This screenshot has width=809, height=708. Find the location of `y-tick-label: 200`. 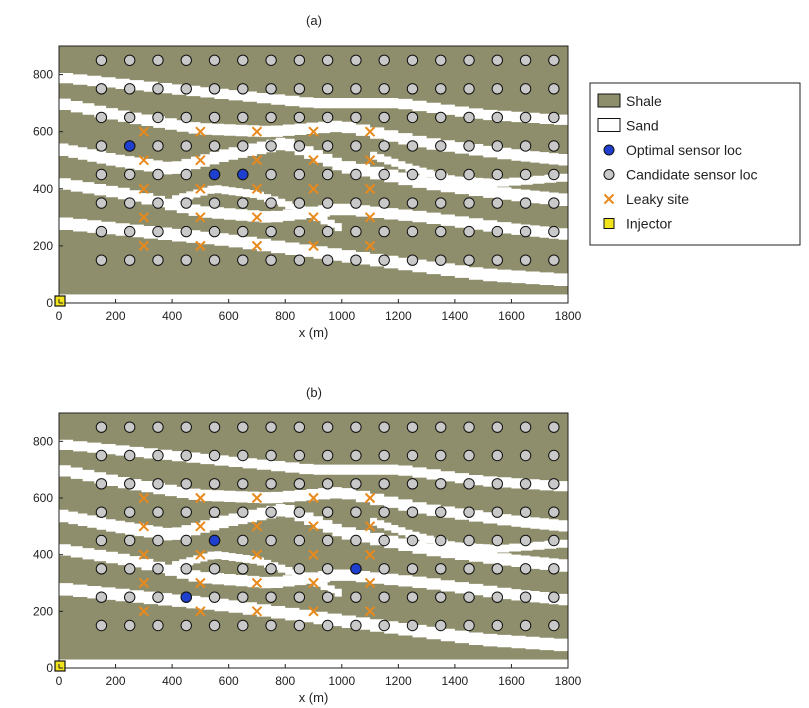

y-tick-label: 200 is located at coordinates (43, 611).